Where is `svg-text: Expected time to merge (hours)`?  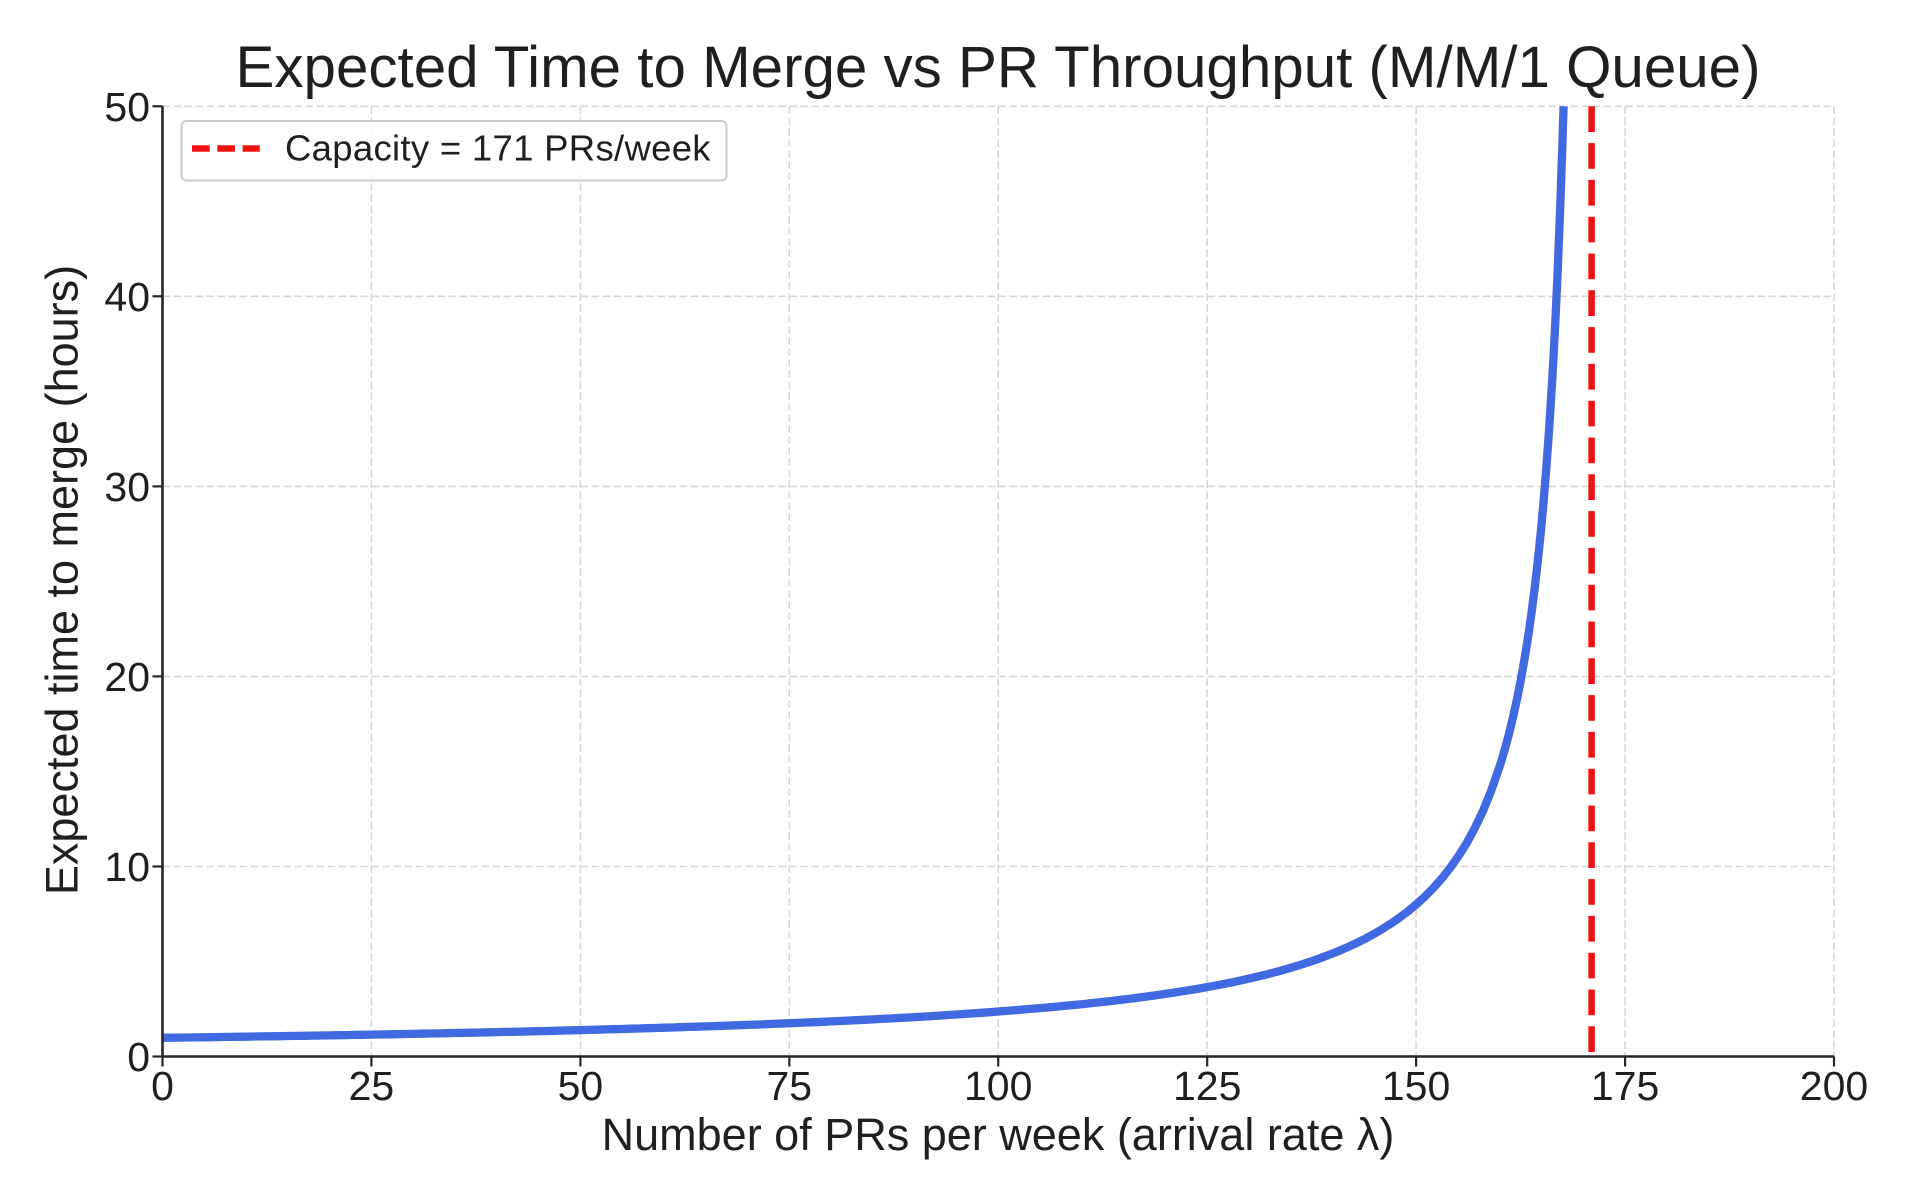 svg-text: Expected time to merge (hours) is located at coordinates (62, 580).